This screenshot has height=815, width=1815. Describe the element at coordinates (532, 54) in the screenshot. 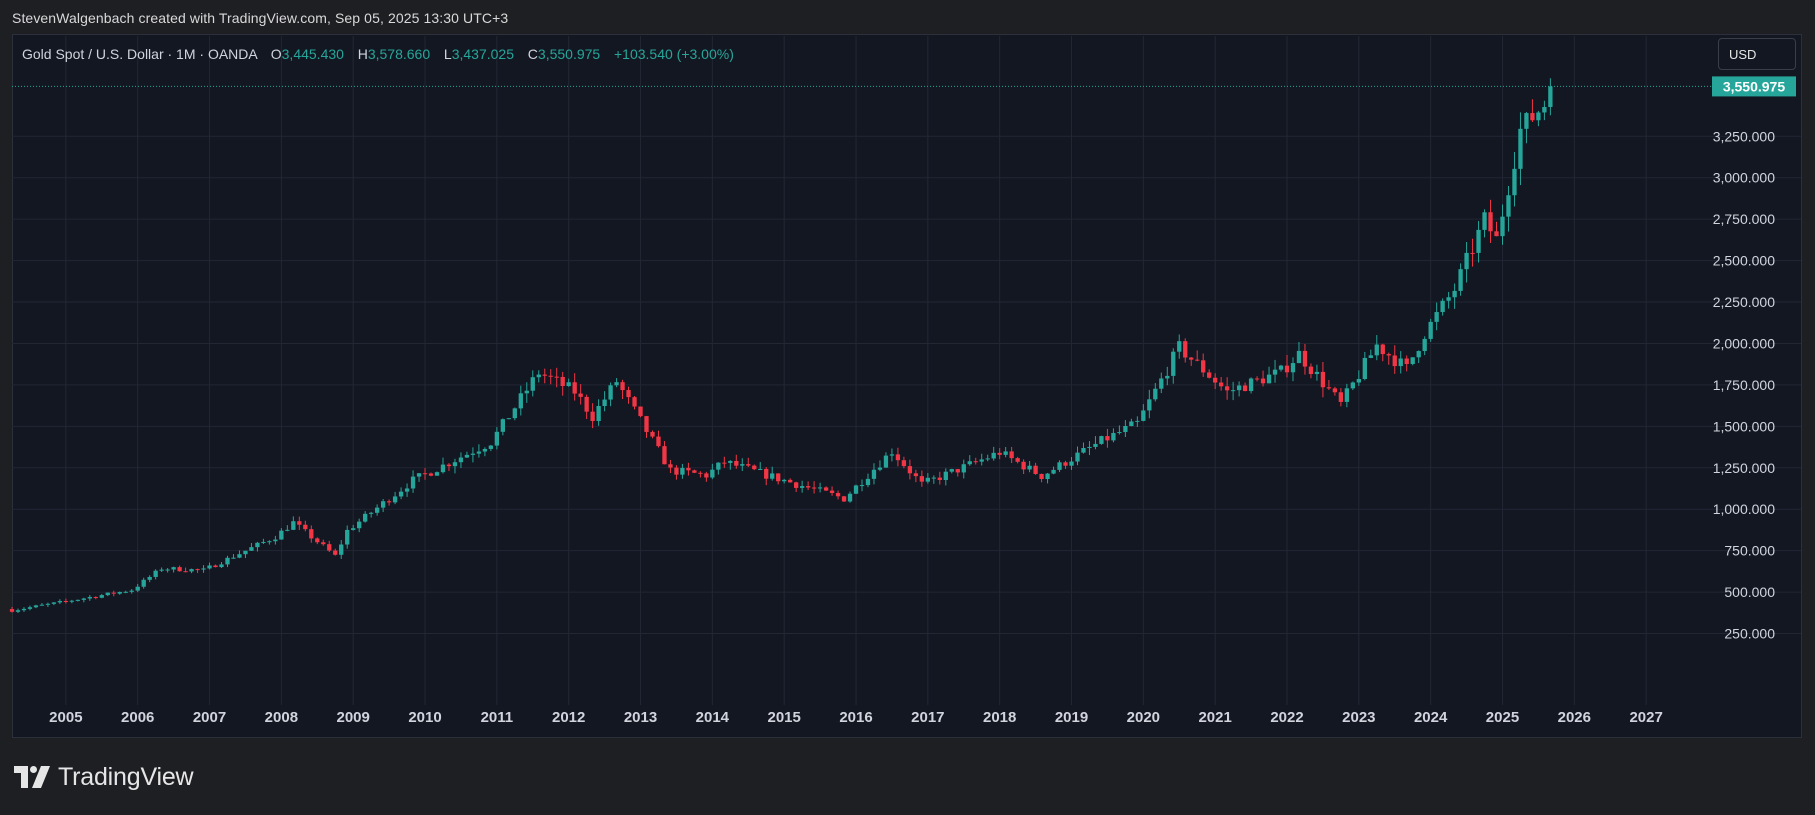

I see `legend-close-label: C` at that location.